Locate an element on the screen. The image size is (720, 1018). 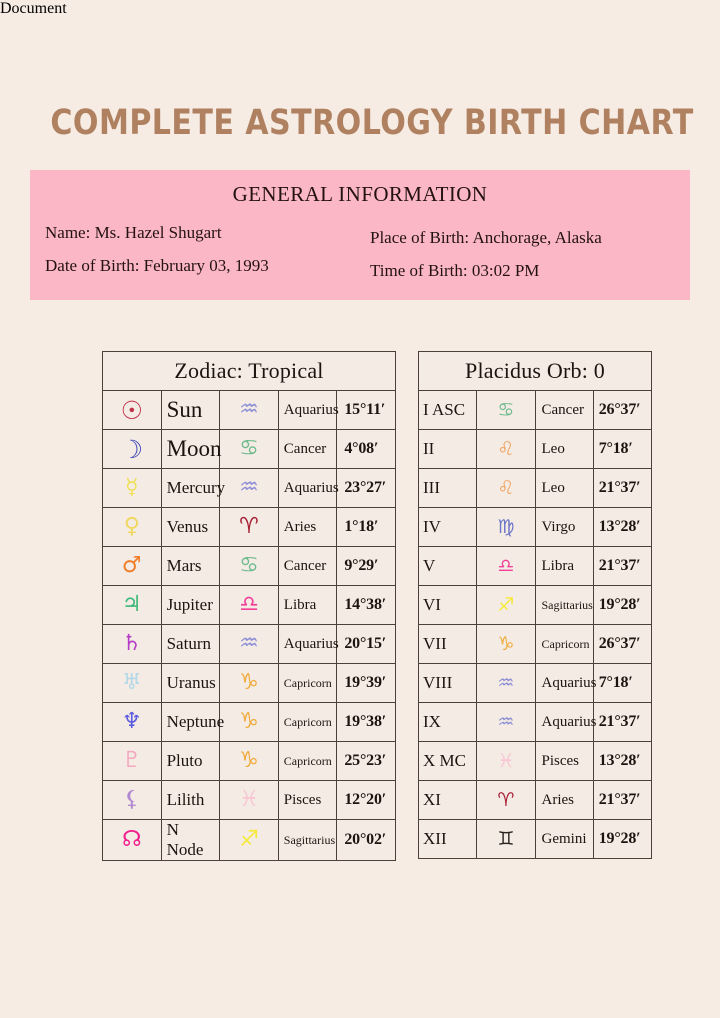
planet-name: Neptune is located at coordinates (195, 721).